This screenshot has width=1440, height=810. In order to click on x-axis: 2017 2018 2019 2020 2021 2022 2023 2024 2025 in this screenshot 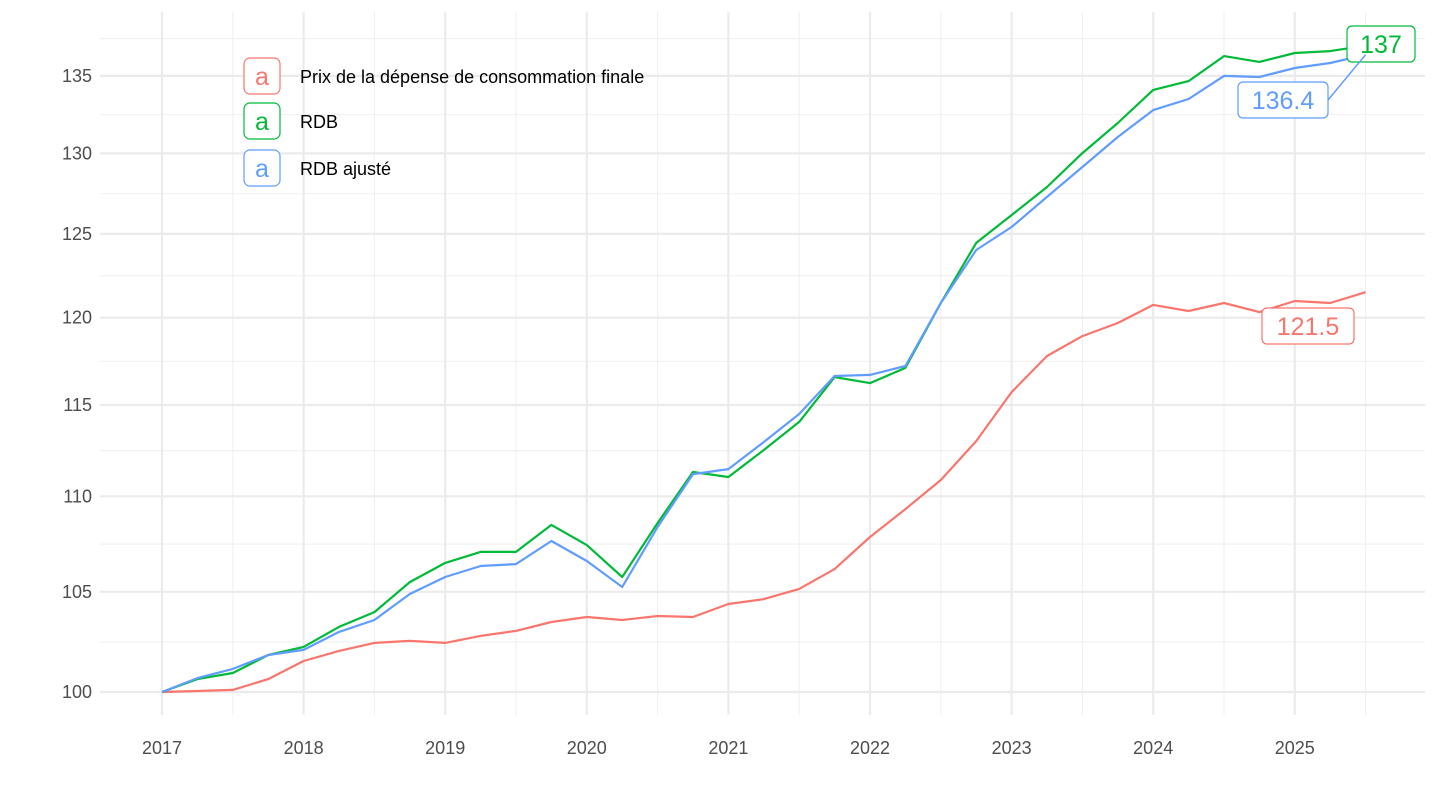, I will do `click(728, 748)`.